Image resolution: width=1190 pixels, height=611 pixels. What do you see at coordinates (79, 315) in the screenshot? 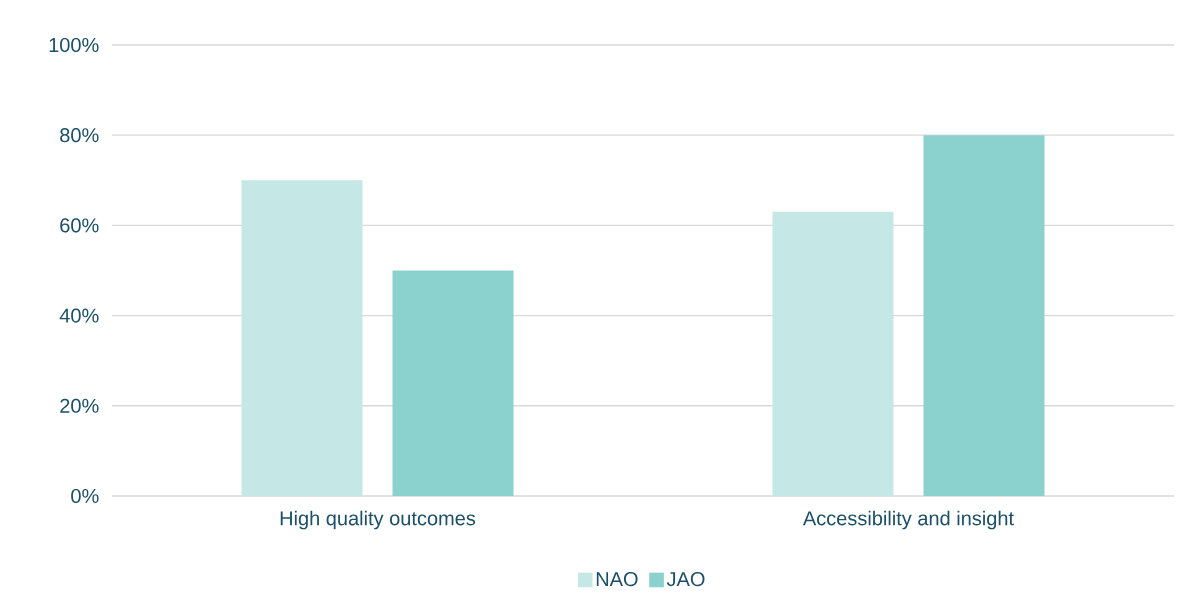
I see `y-tick-label: 40%` at bounding box center [79, 315].